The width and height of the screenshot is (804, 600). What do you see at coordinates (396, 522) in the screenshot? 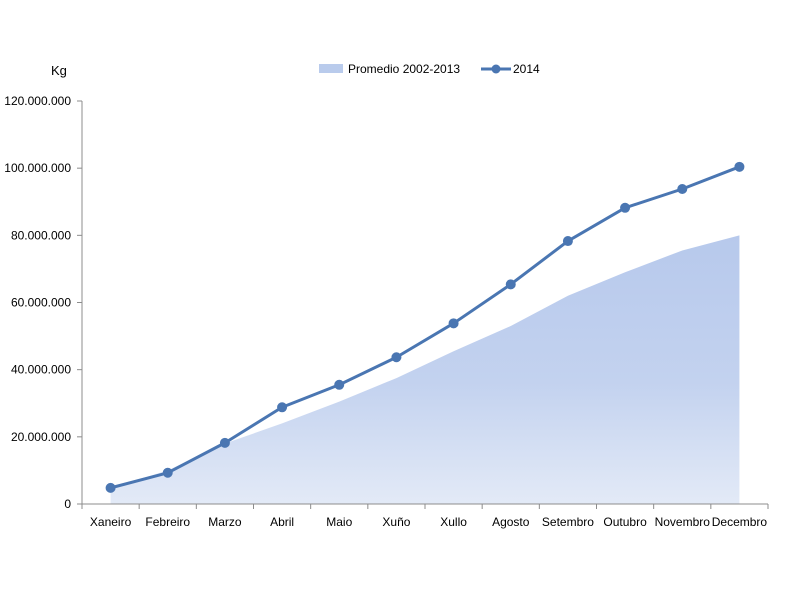
I see `x-tick-label: Xuño` at bounding box center [396, 522].